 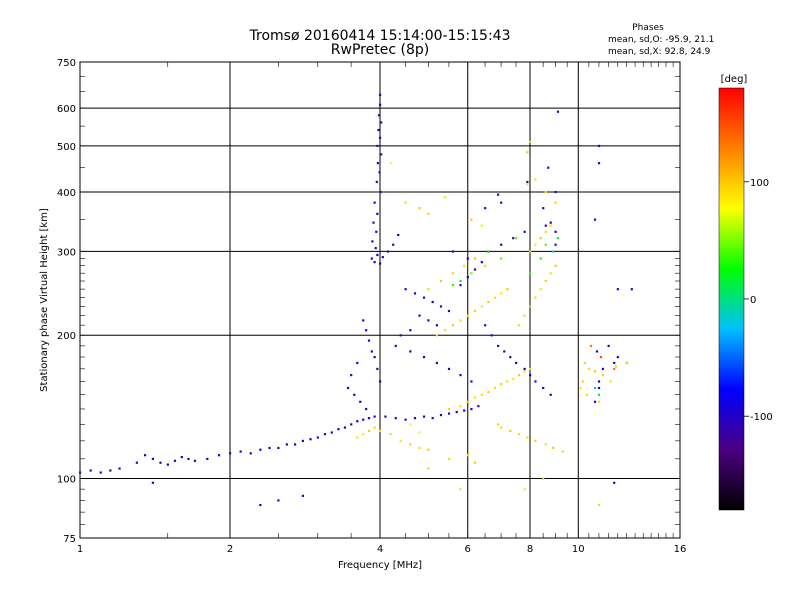 What do you see at coordinates (759, 183) in the screenshot?
I see `colorbar-tick-label: 100` at bounding box center [759, 183].